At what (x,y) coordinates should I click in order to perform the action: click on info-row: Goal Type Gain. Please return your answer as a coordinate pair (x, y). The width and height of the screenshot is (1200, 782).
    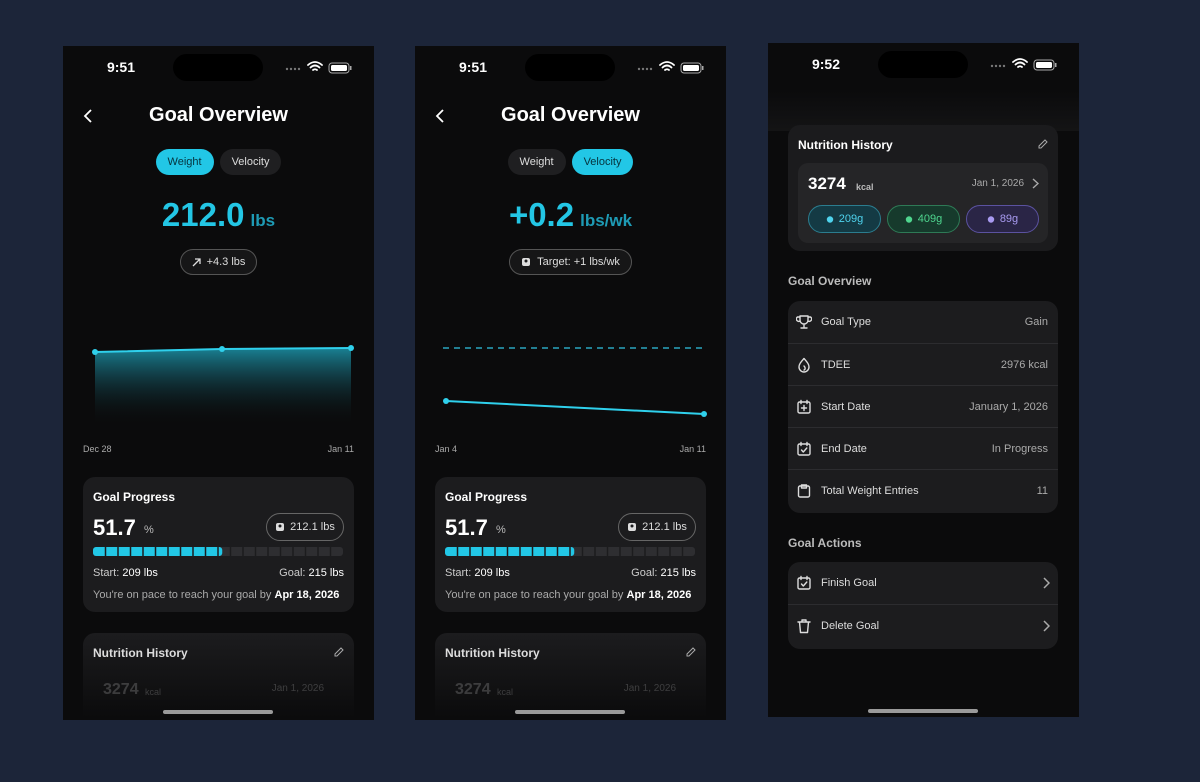
    Looking at the image, I should click on (923, 322).